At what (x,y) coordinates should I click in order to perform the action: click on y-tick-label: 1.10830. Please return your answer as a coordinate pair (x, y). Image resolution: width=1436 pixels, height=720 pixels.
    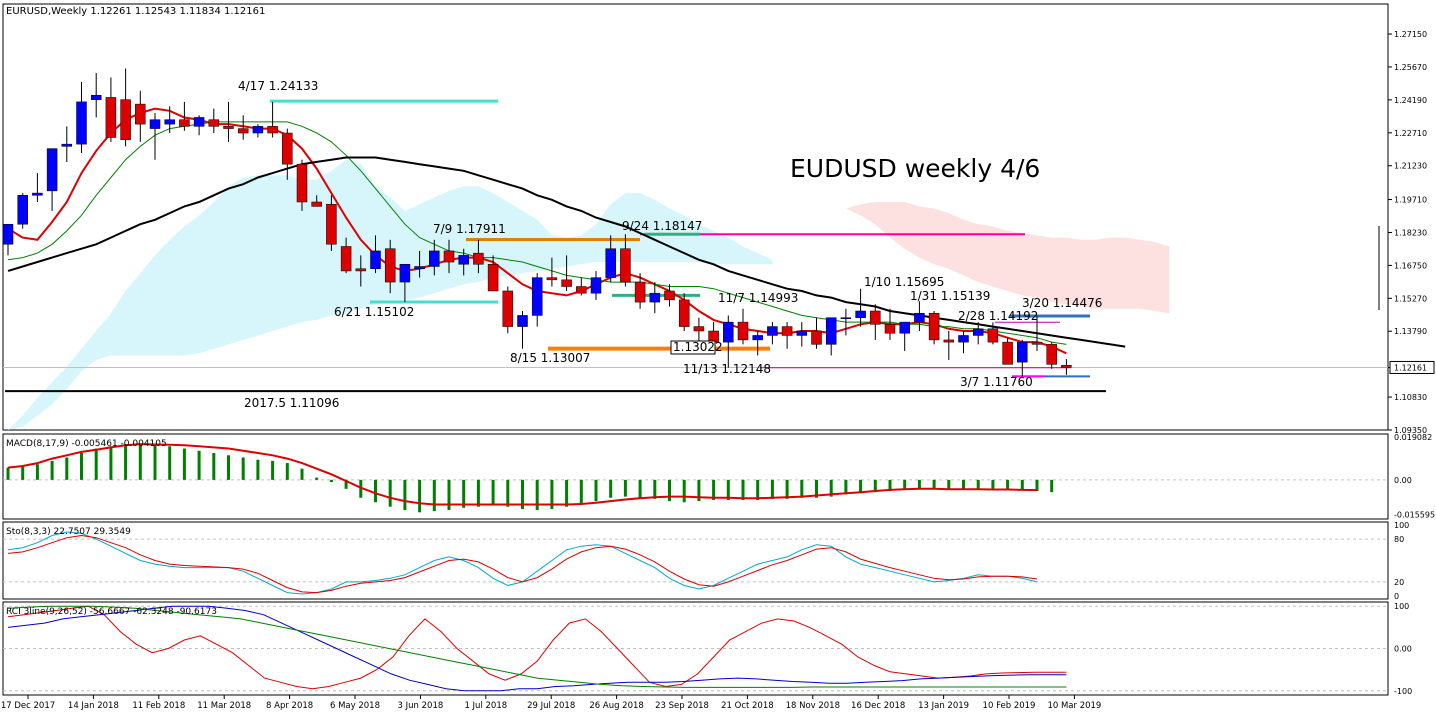
    Looking at the image, I should click on (1410, 397).